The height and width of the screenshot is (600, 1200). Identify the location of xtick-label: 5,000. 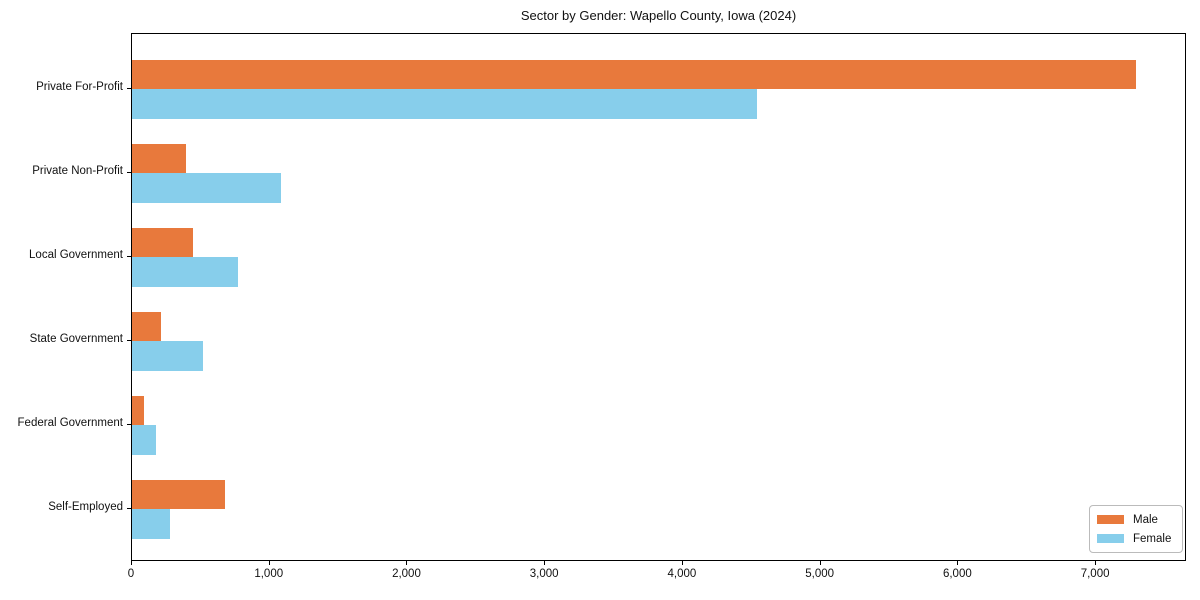
(820, 574).